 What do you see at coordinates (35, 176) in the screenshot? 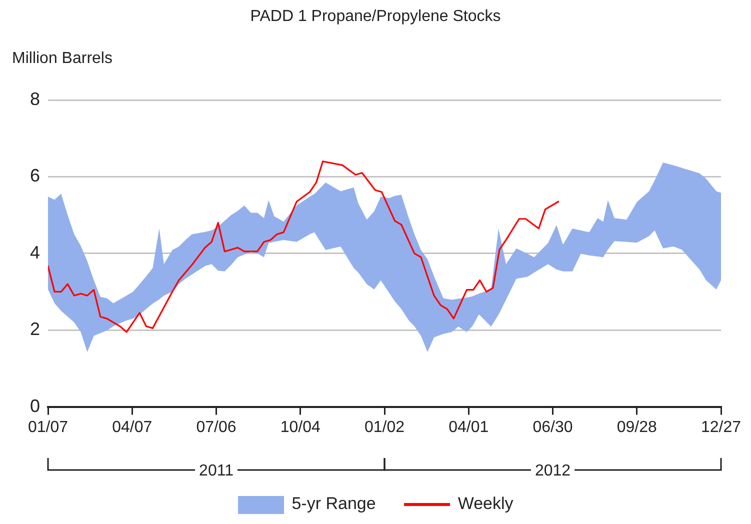
I see `y-tick-label: 6` at bounding box center [35, 176].